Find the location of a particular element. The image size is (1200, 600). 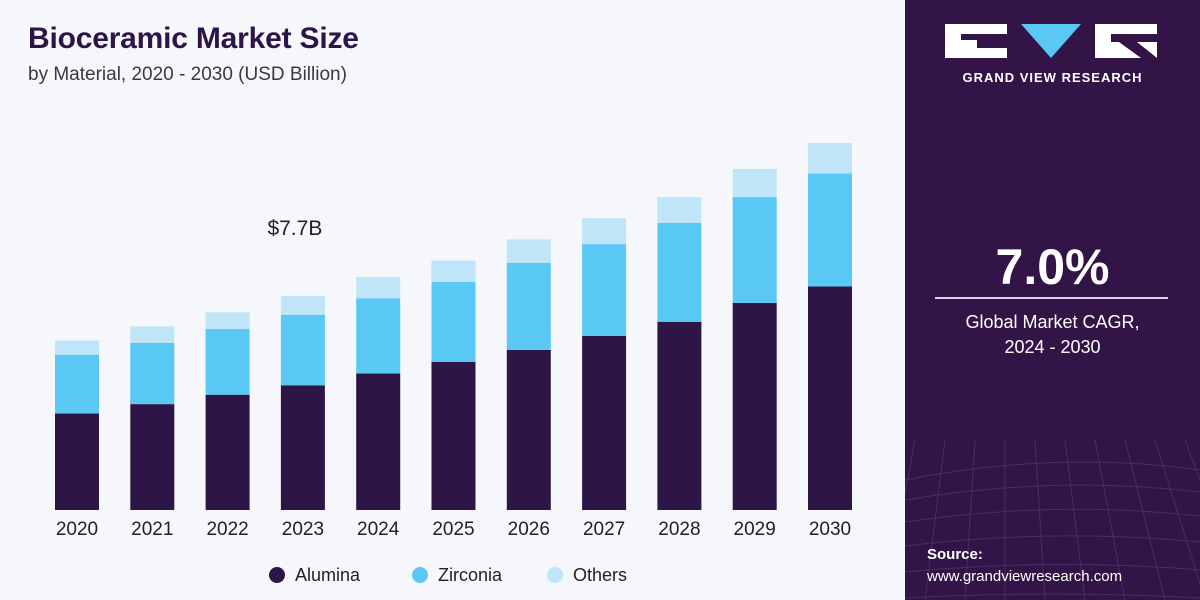

source-label: Source: is located at coordinates (955, 554).